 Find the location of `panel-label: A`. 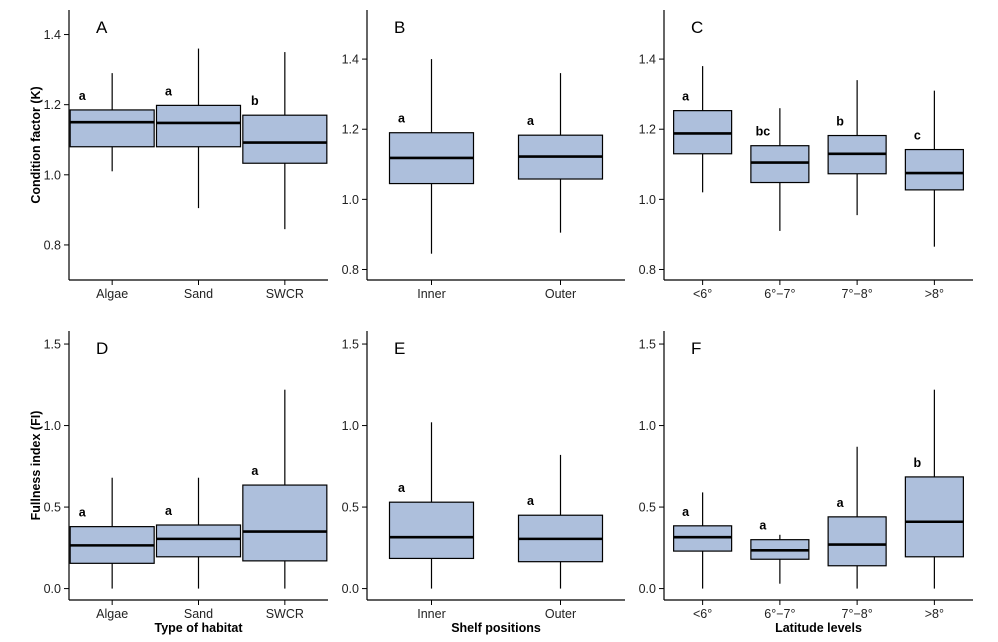

panel-label: A is located at coordinates (102, 27).